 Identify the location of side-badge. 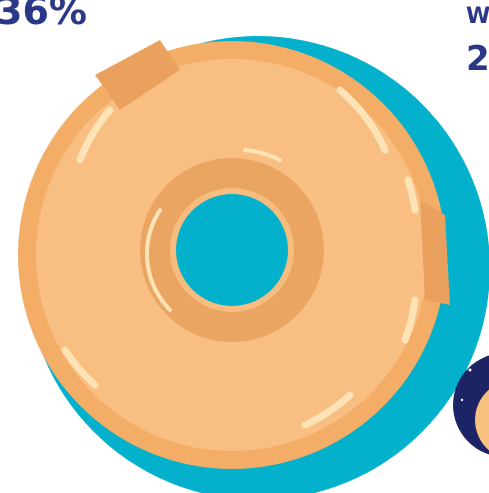
(471, 405).